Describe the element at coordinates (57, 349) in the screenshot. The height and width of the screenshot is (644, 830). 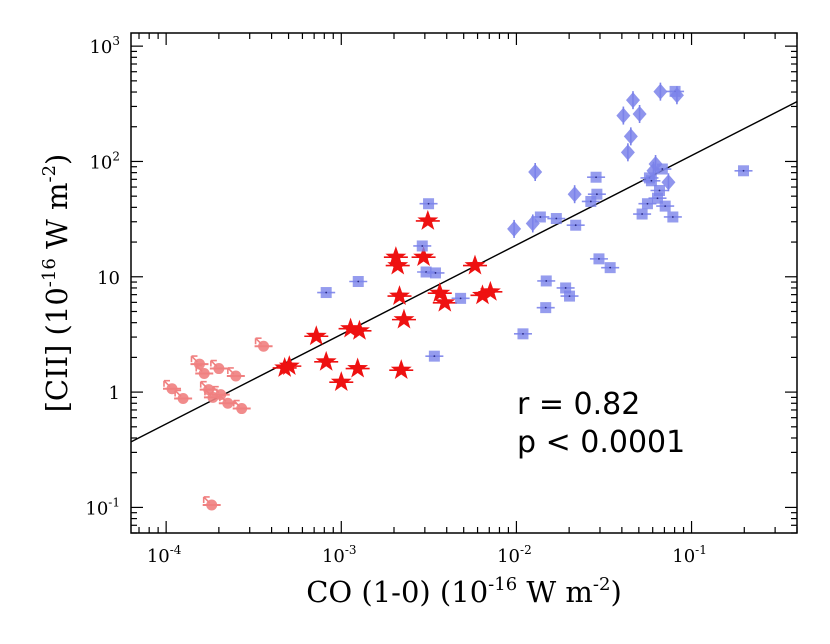
I see `y-axis-label-main: [CII] (10` at that location.